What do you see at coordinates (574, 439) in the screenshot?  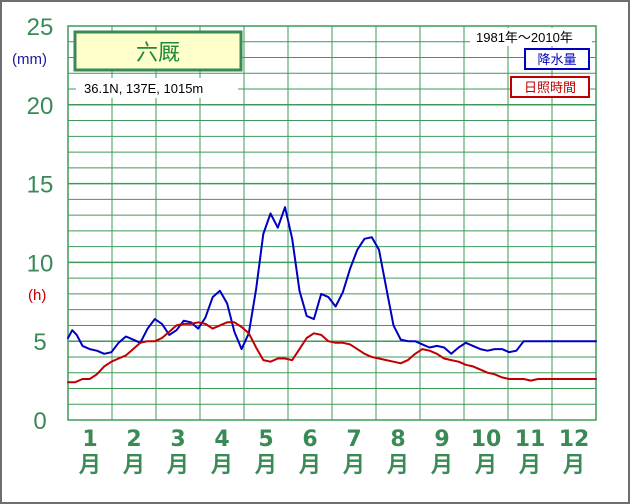 I see `x-tick-label: 12` at bounding box center [574, 439].